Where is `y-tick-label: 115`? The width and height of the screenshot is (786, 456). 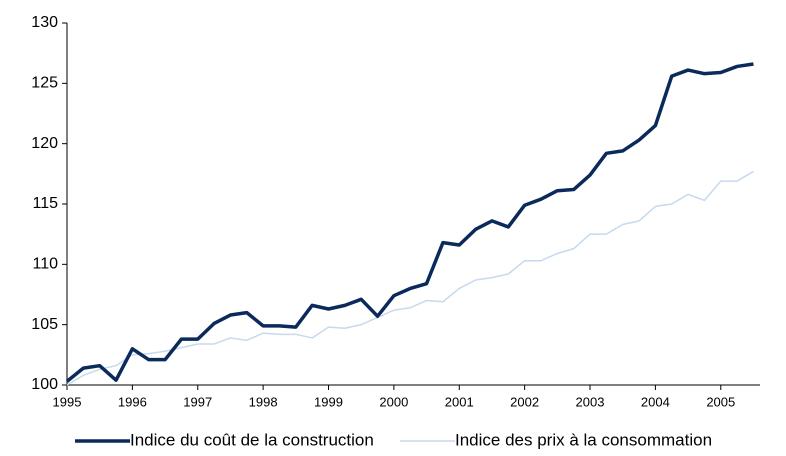 y-tick-label: 115 is located at coordinates (45, 203).